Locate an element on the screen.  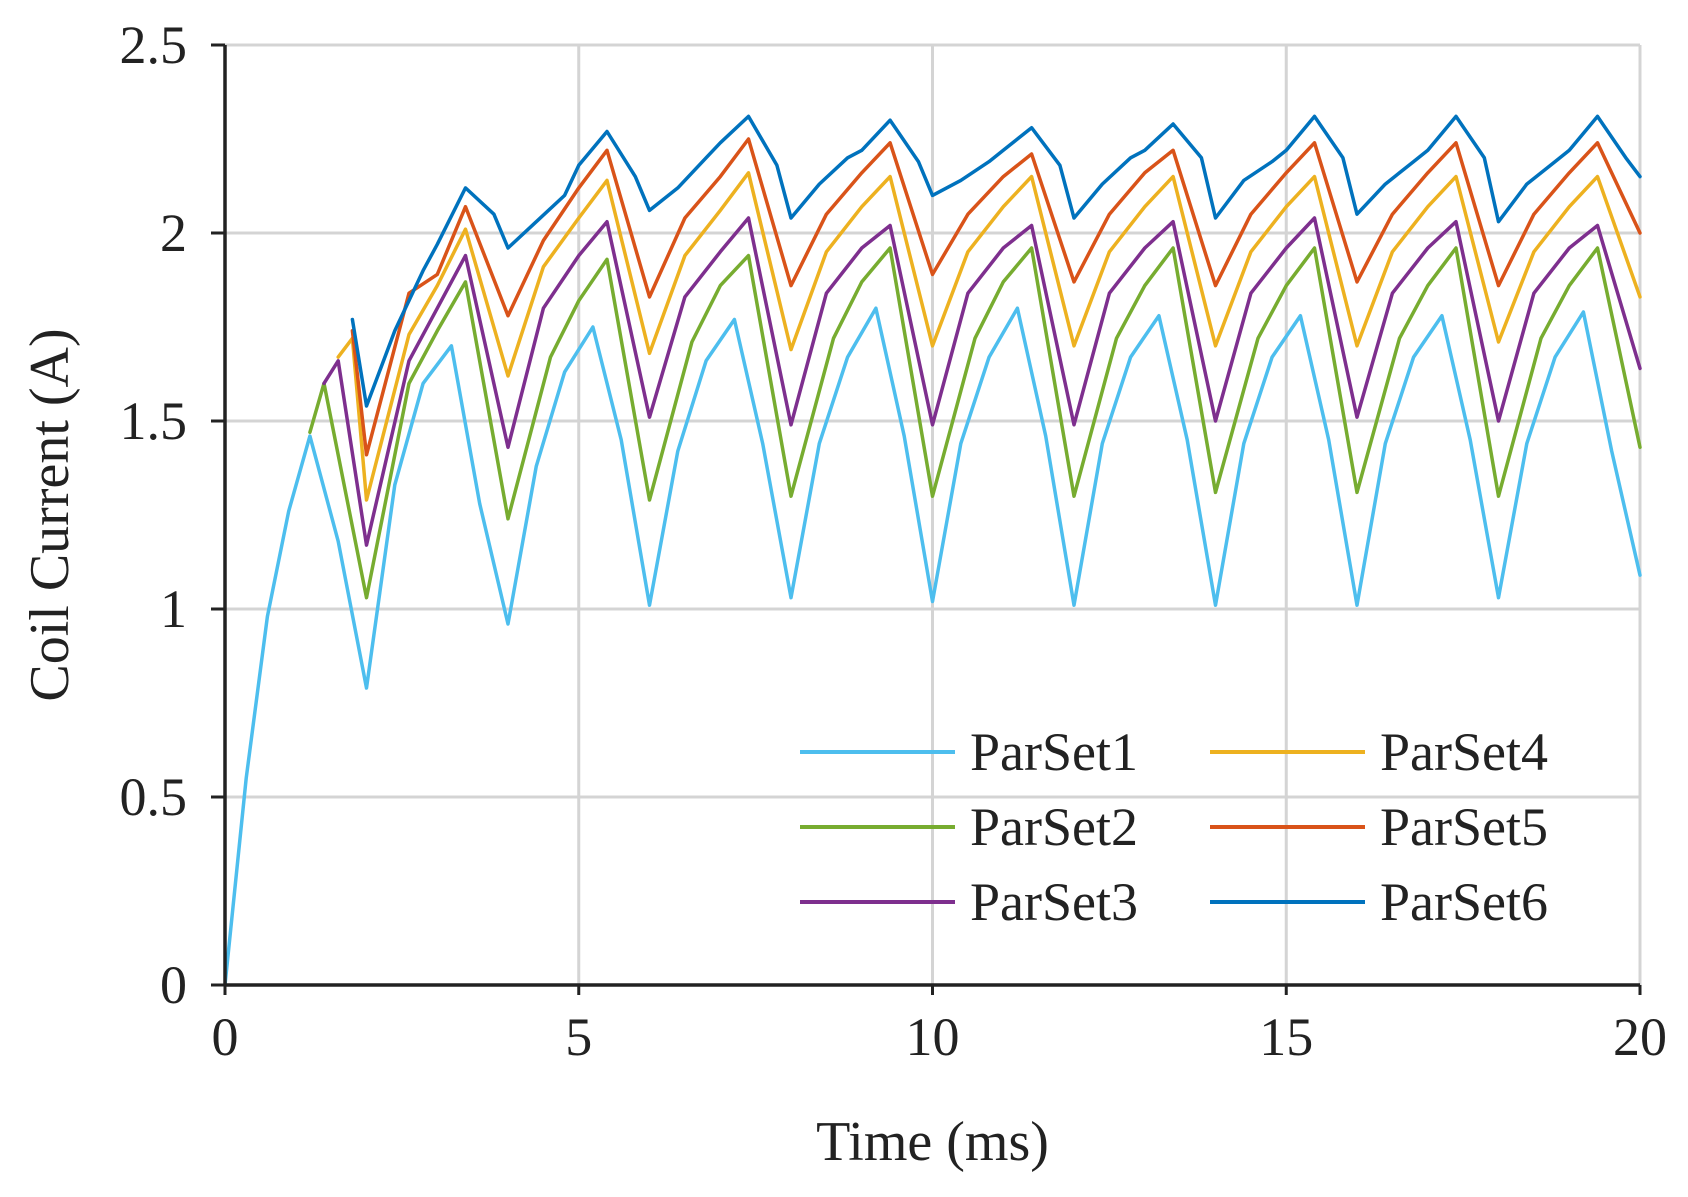
y-tick-label-2.5: 2.5 is located at coordinates (154, 45).